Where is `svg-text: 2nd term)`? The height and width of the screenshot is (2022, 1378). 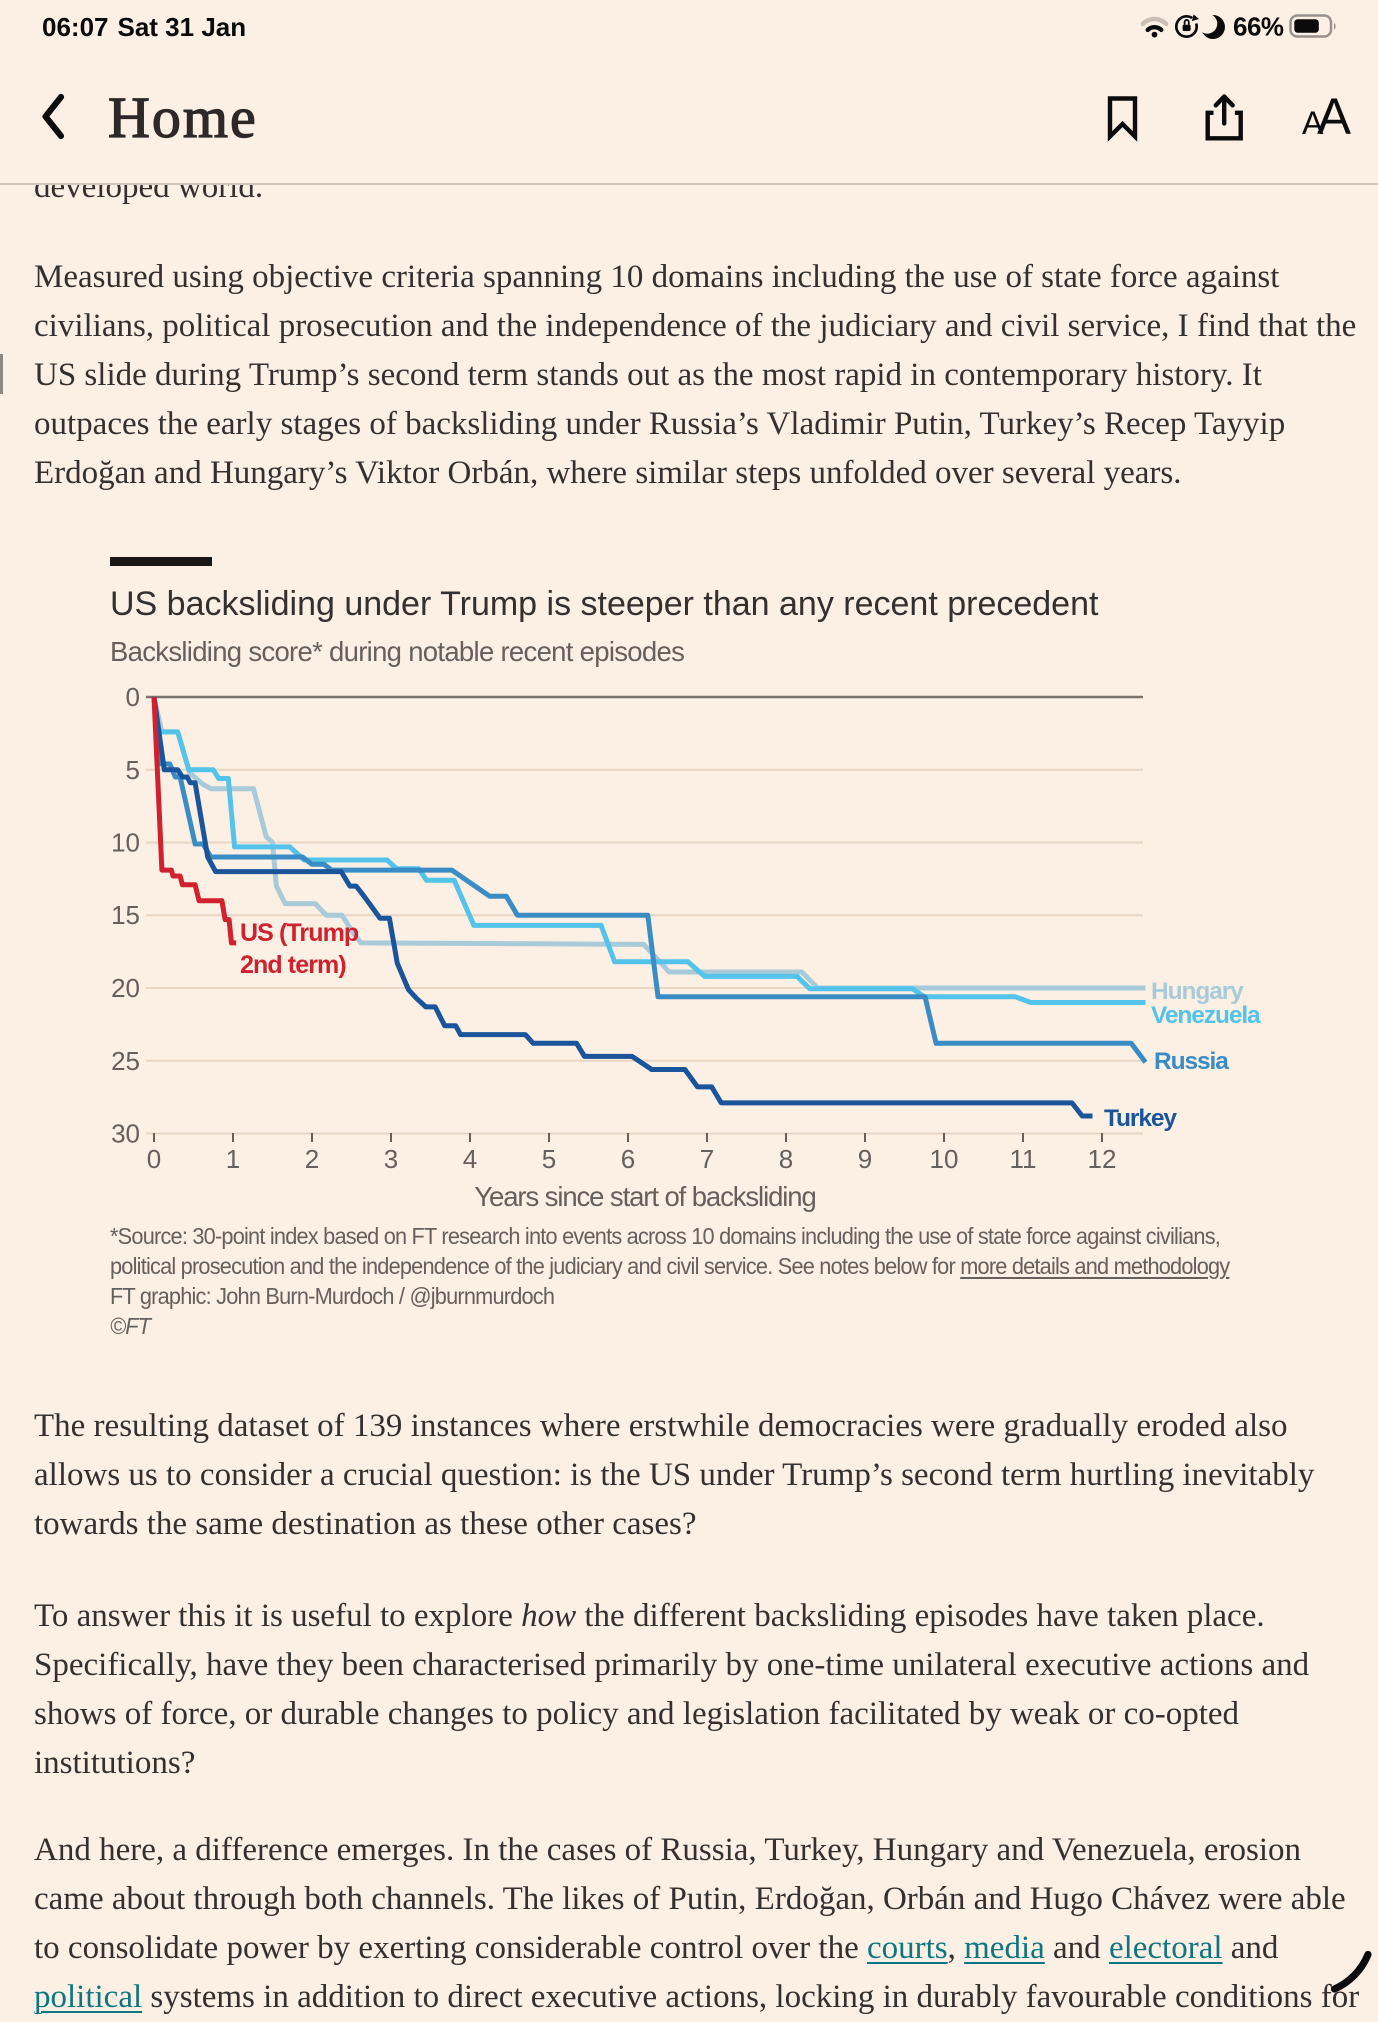
svg-text: 2nd term) is located at coordinates (293, 965).